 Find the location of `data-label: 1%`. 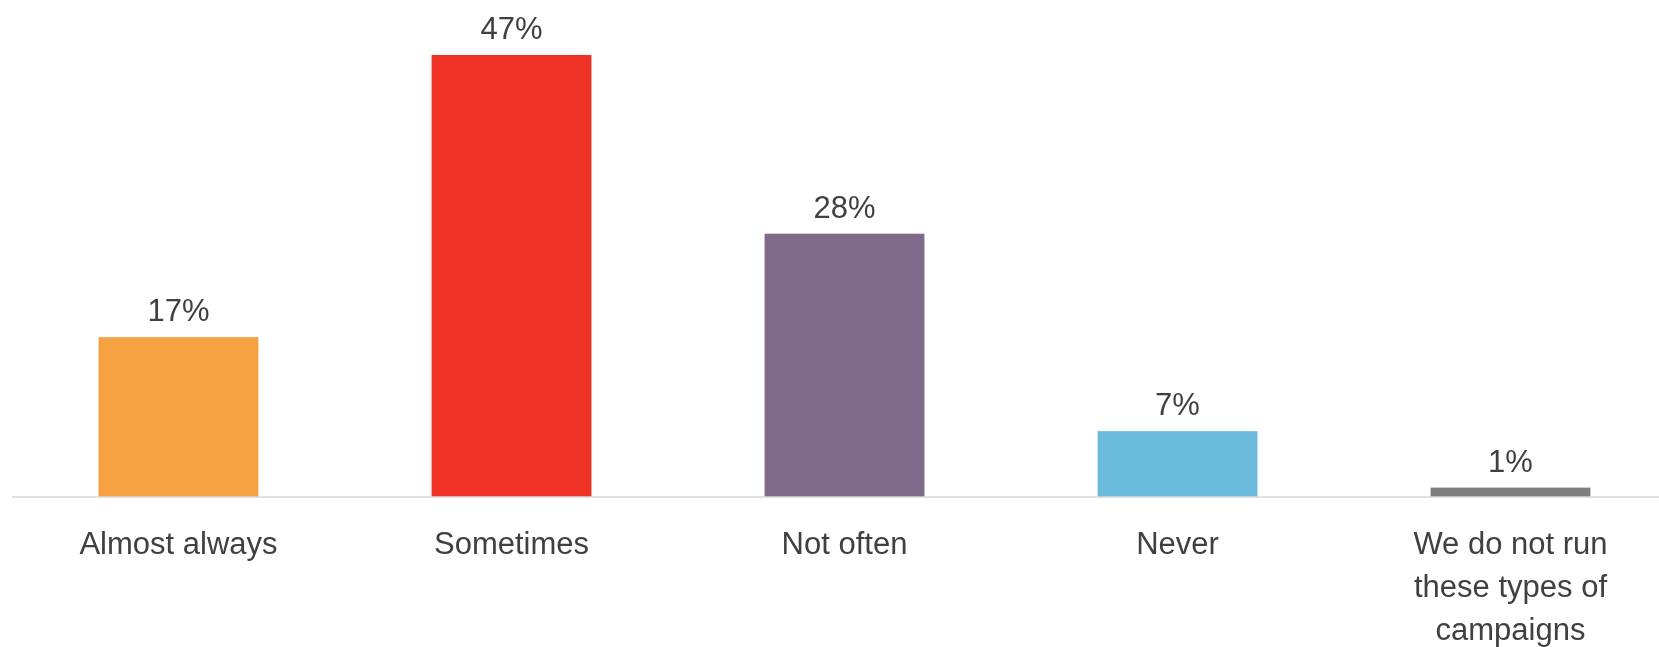

data-label: 1% is located at coordinates (1510, 461).